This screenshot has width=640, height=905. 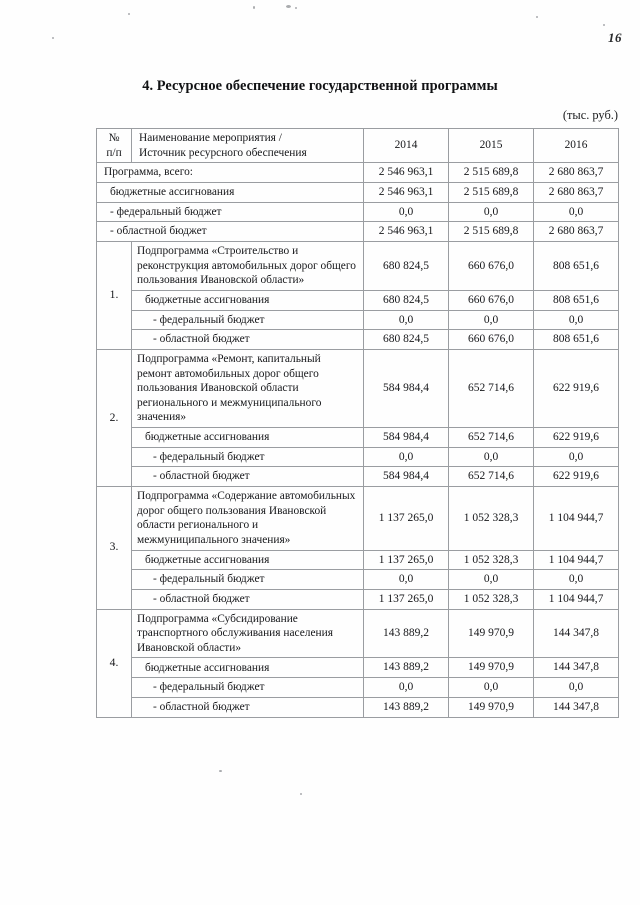 What do you see at coordinates (114, 548) in the screenshot?
I see `subprogram-number: 3.` at bounding box center [114, 548].